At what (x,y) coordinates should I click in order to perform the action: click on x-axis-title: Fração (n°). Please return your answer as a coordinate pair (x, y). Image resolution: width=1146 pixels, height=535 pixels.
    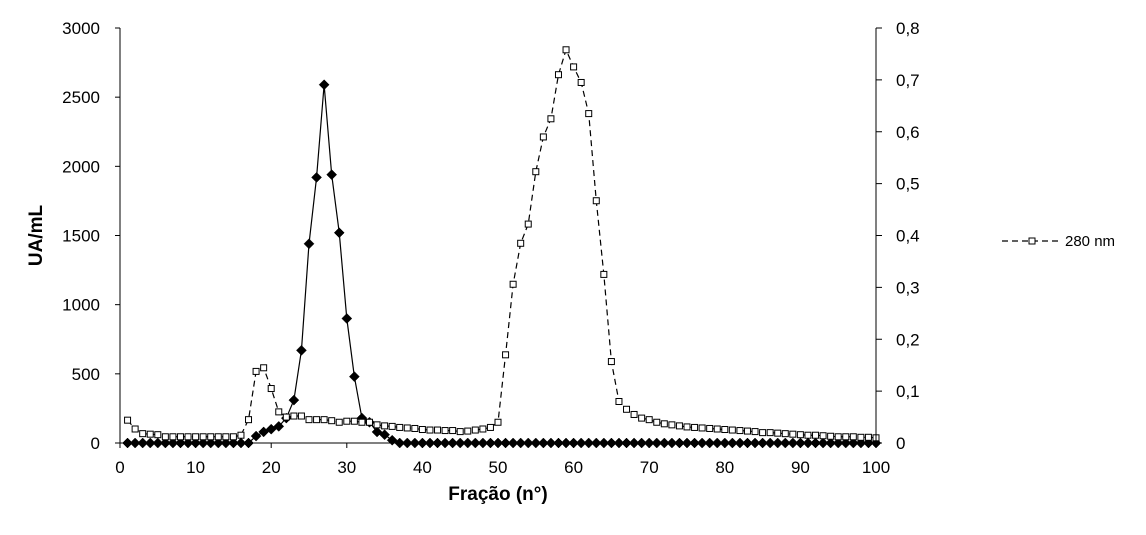
    Looking at the image, I should click on (497, 494).